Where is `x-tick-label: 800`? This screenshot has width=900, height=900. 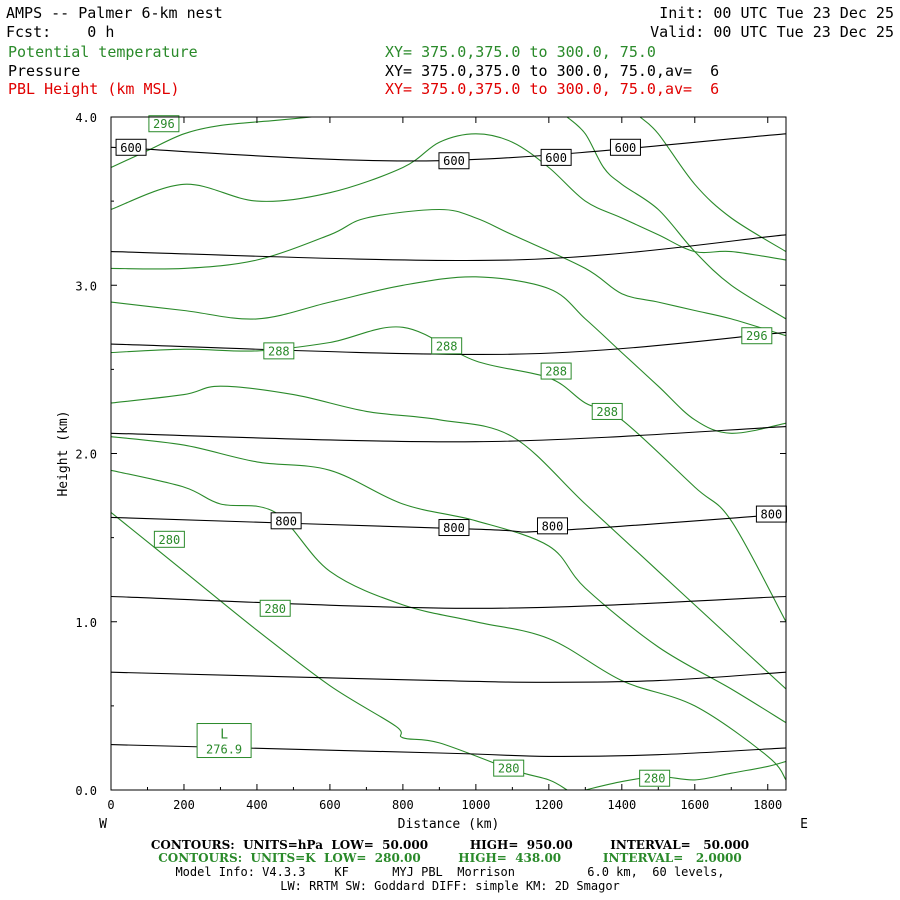 x-tick-label: 800 is located at coordinates (403, 805).